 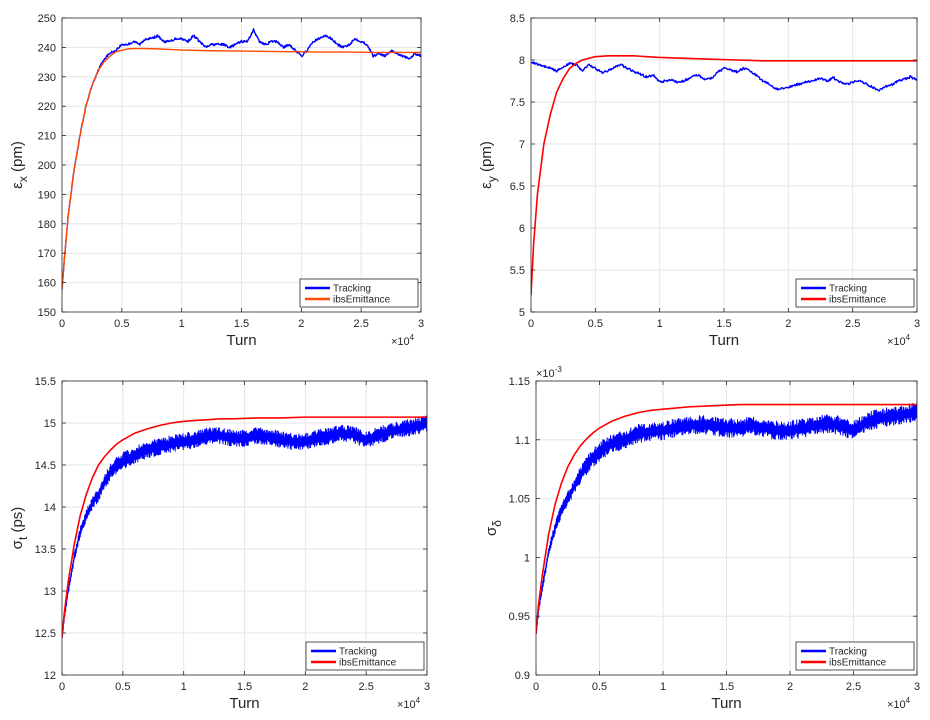 I want to click on y-tick-label: 12, so click(x=50, y=676).